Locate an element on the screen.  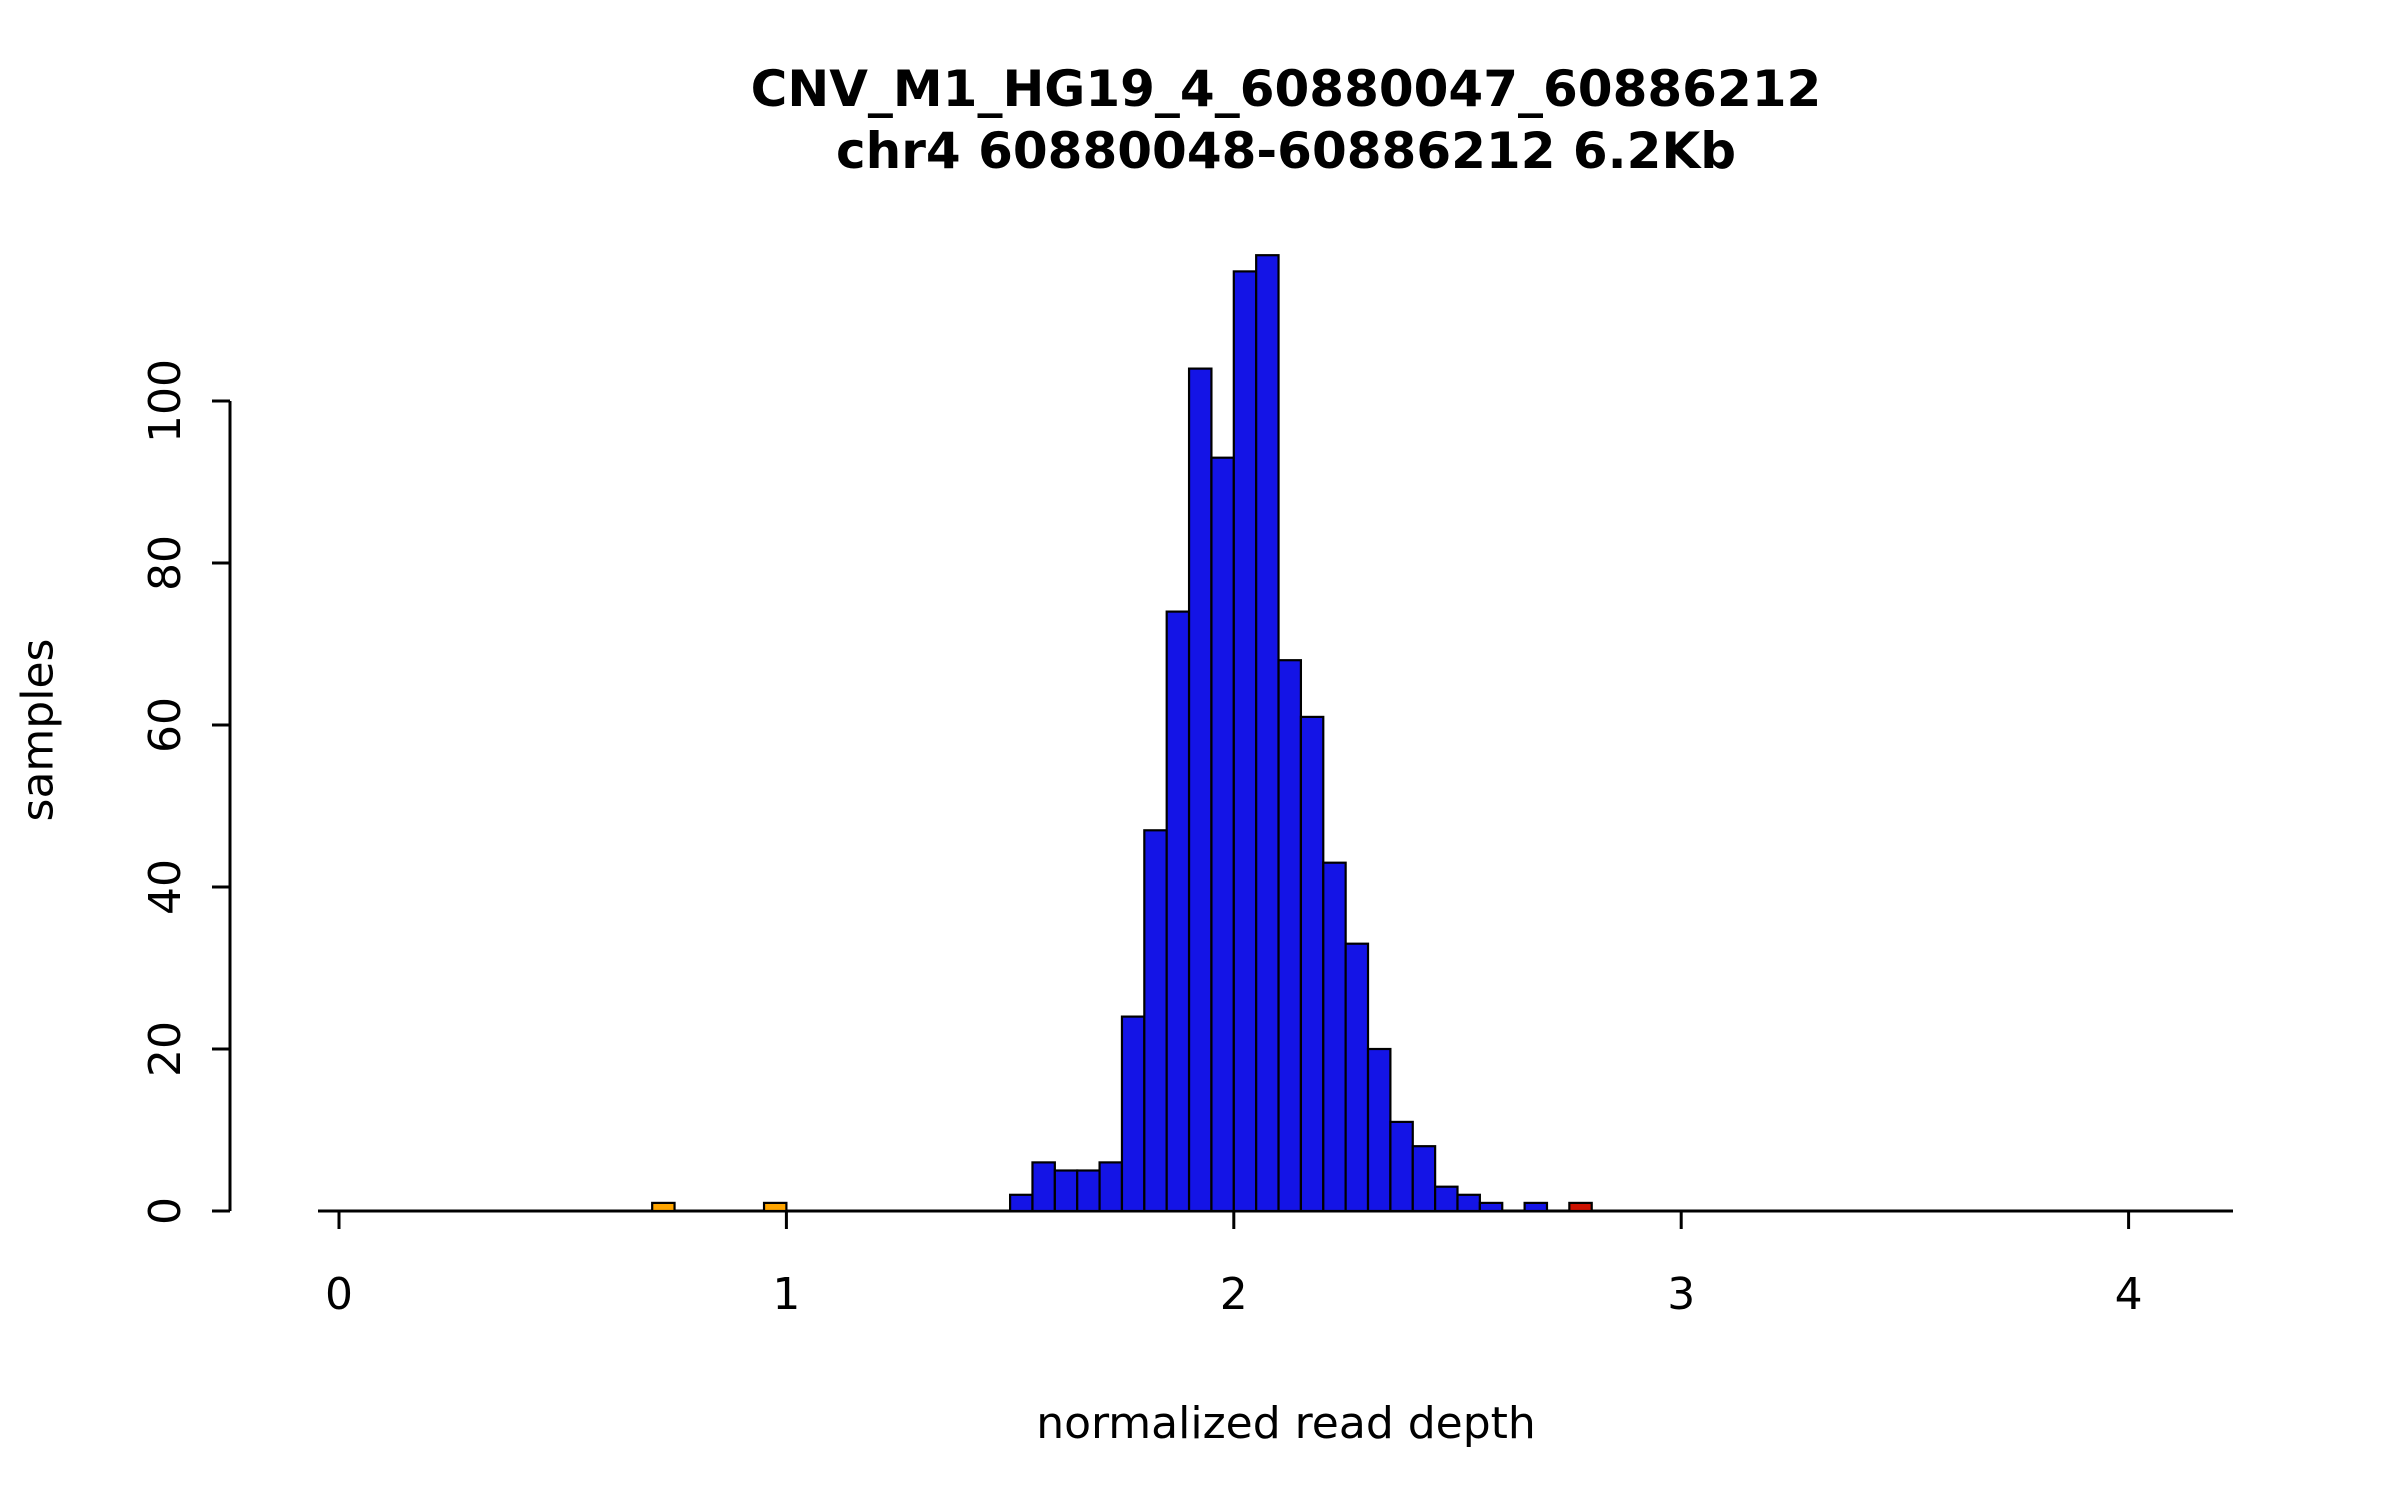
chart-title-line2: chr4 60880048-60886212 6.2Kb is located at coordinates (1286, 151).